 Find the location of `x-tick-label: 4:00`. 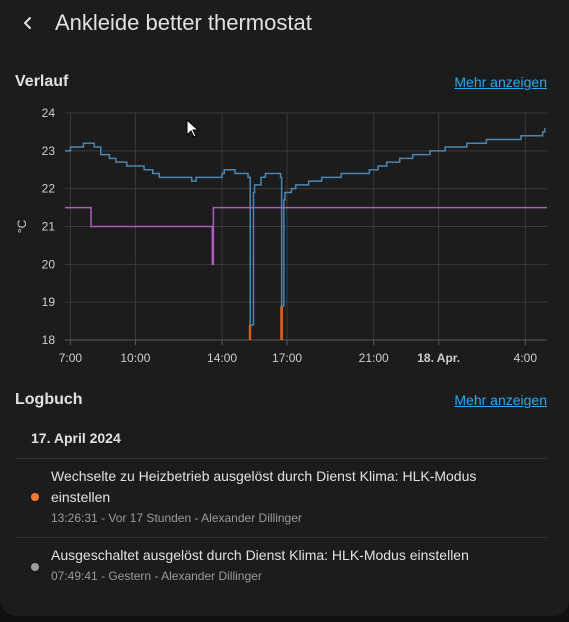

x-tick-label: 4:00 is located at coordinates (526, 358).